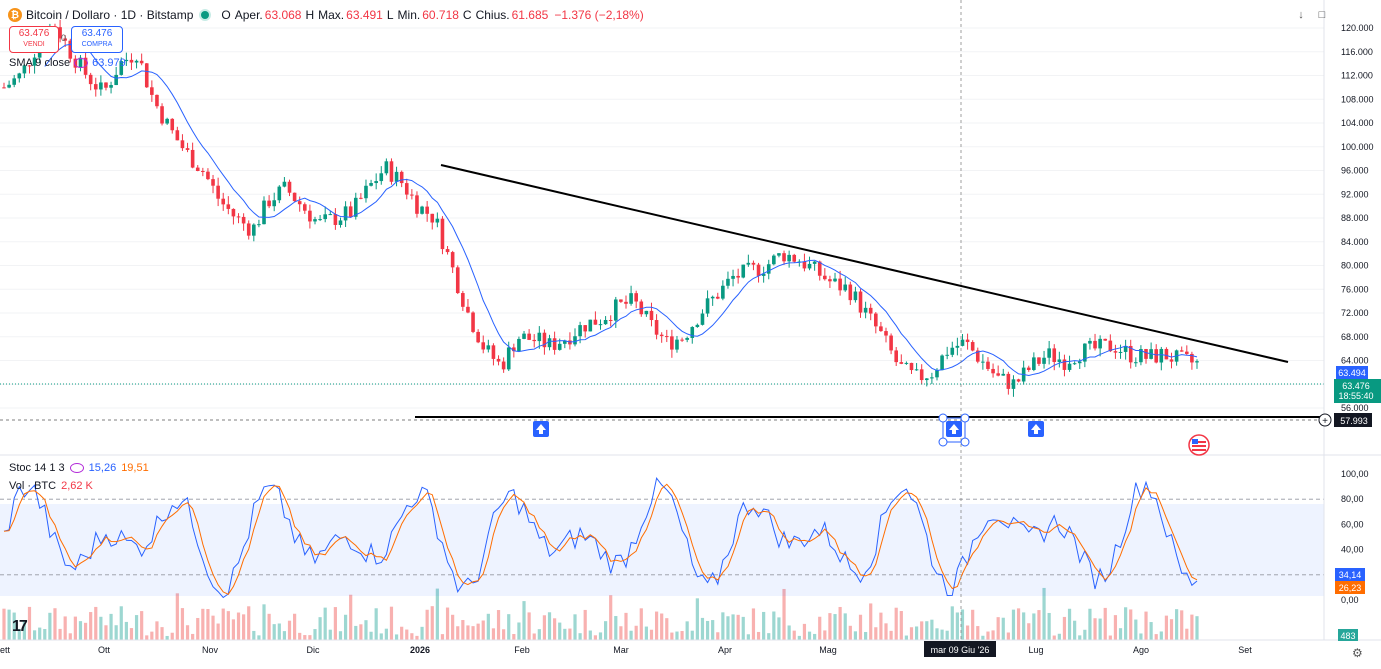 The image size is (1381, 669). I want to click on time-tick: Feb, so click(522, 650).